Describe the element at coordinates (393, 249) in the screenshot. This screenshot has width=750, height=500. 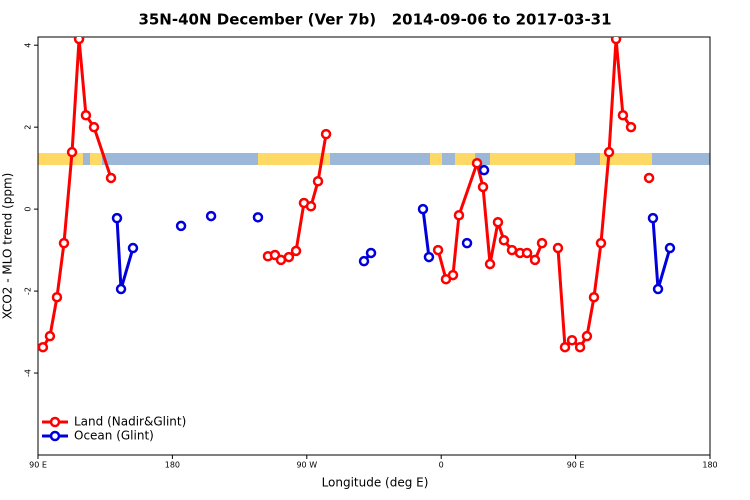
I see `series-line` at that location.